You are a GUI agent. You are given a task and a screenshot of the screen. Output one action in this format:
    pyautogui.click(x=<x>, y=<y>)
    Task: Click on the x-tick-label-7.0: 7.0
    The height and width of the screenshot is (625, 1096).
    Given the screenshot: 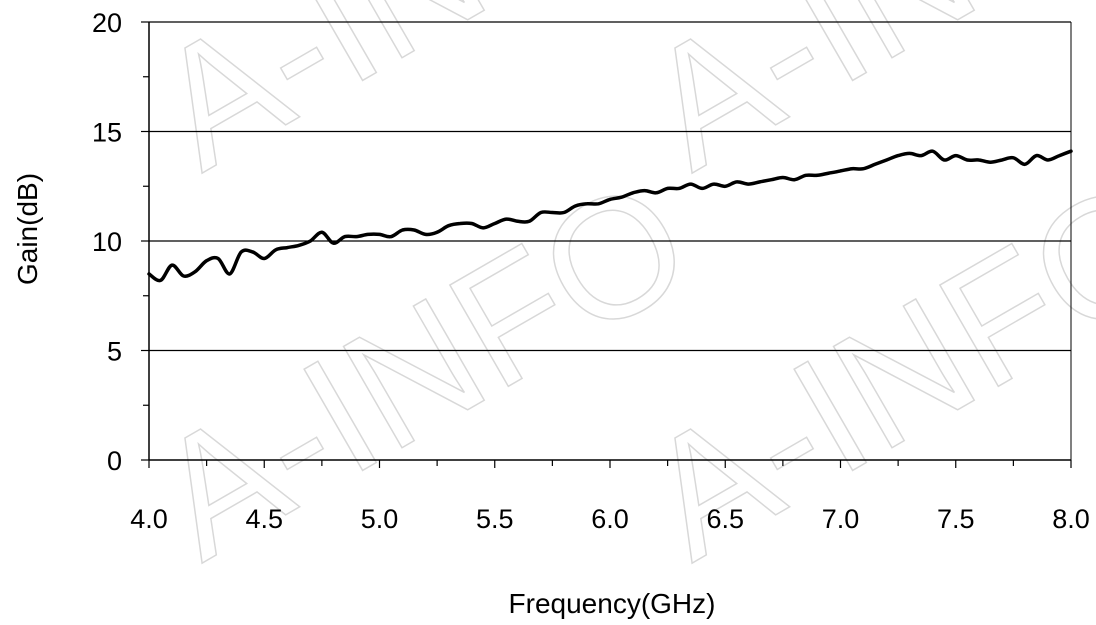 What is the action you would take?
    pyautogui.click(x=841, y=519)
    